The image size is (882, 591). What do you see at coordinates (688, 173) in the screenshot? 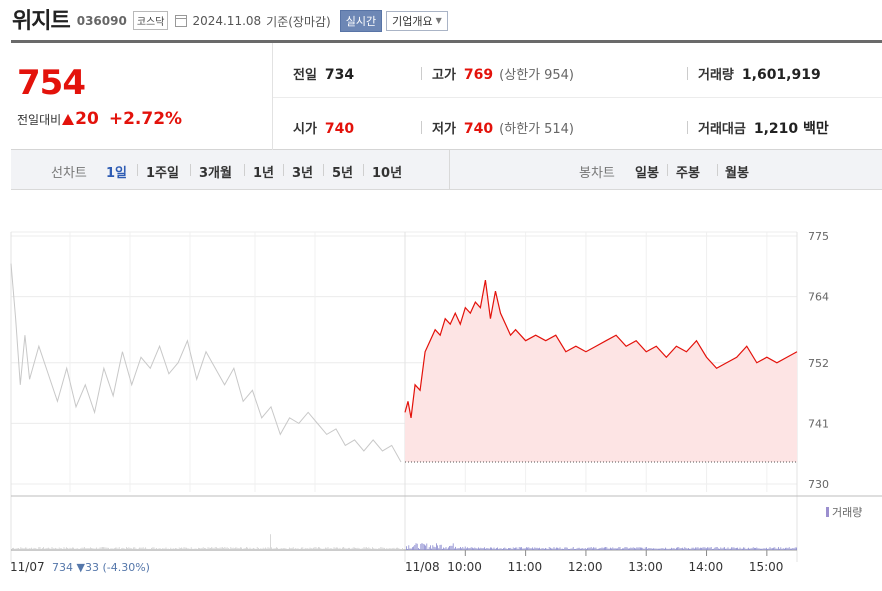
I see `tab-weekly-candle: 주봉` at bounding box center [688, 173].